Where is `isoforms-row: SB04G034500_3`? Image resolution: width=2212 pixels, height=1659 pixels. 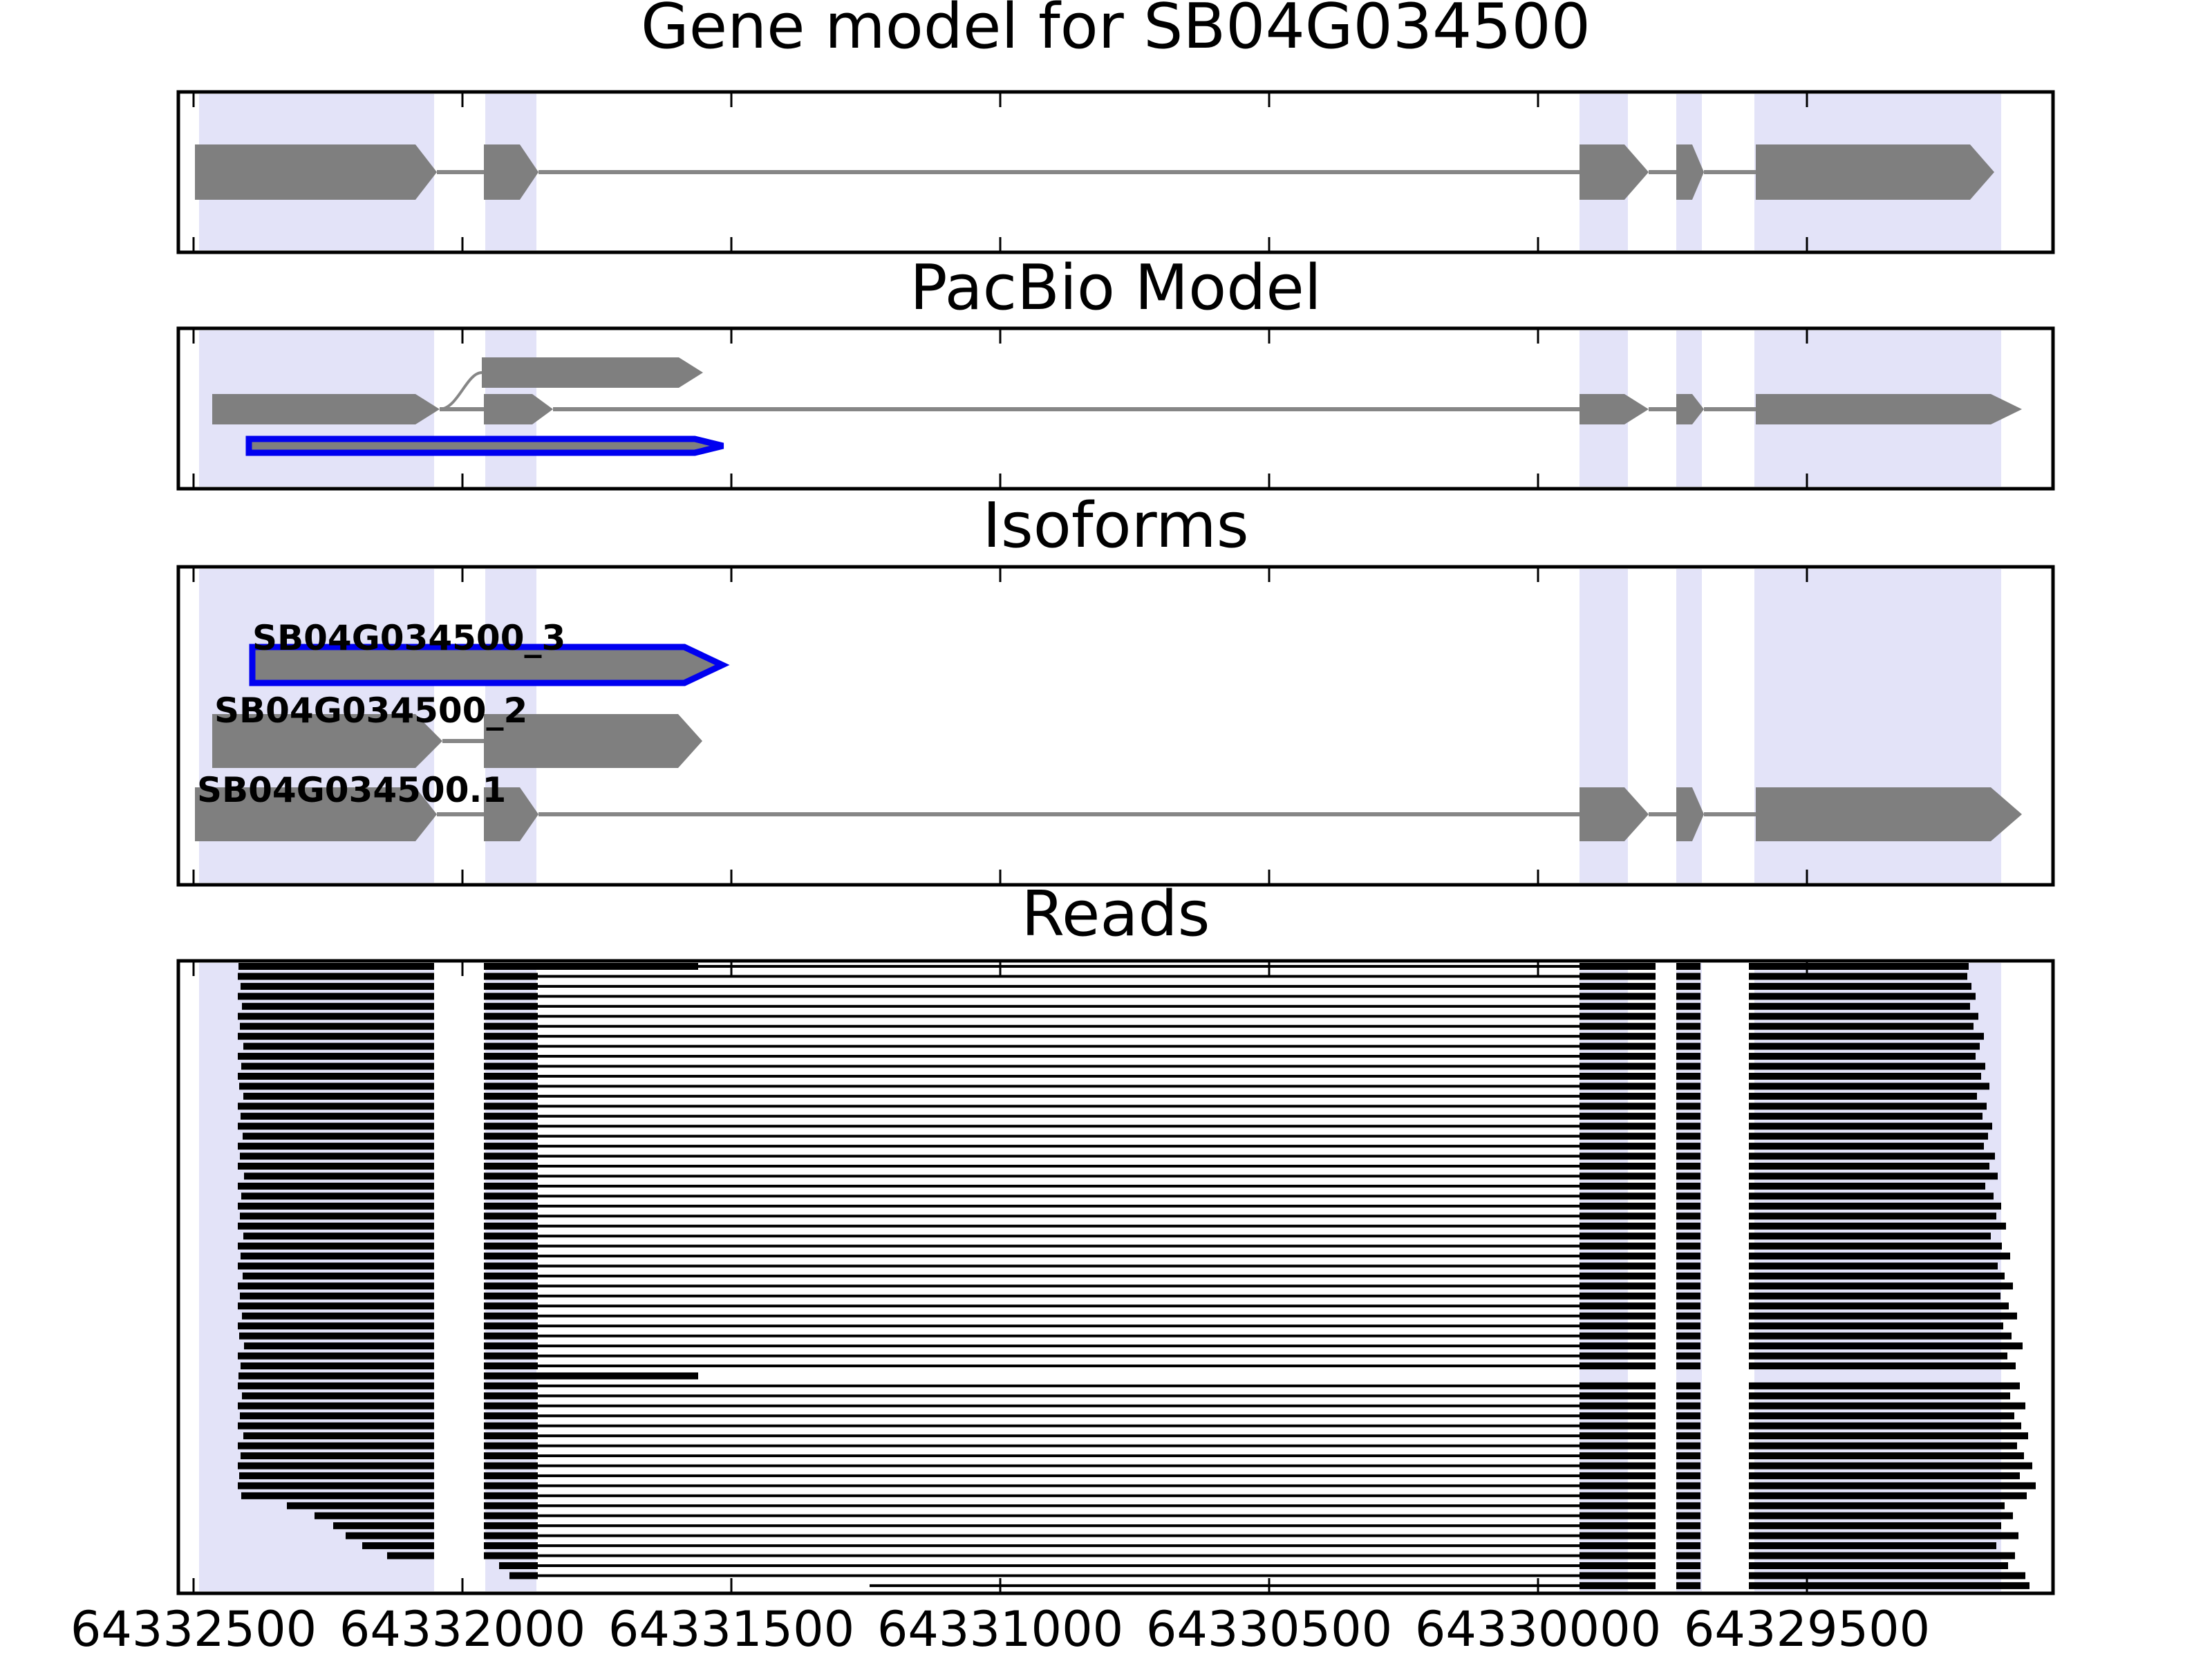
isoforms-row: SB04G034500_3 is located at coordinates (489, 652).